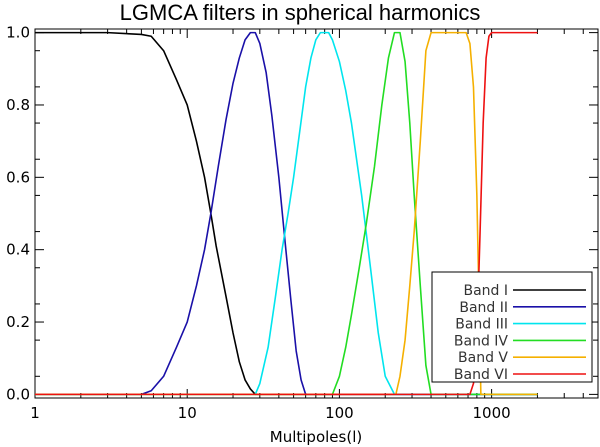 Image resolution: width=600 pixels, height=447 pixels. What do you see at coordinates (339, 413) in the screenshot?
I see `x-tick-label: 100` at bounding box center [339, 413].